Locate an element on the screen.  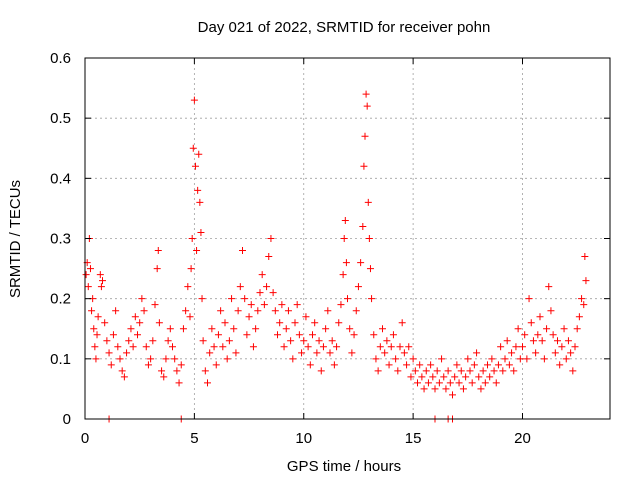
x-tick-label: 0 is located at coordinates (85, 438).